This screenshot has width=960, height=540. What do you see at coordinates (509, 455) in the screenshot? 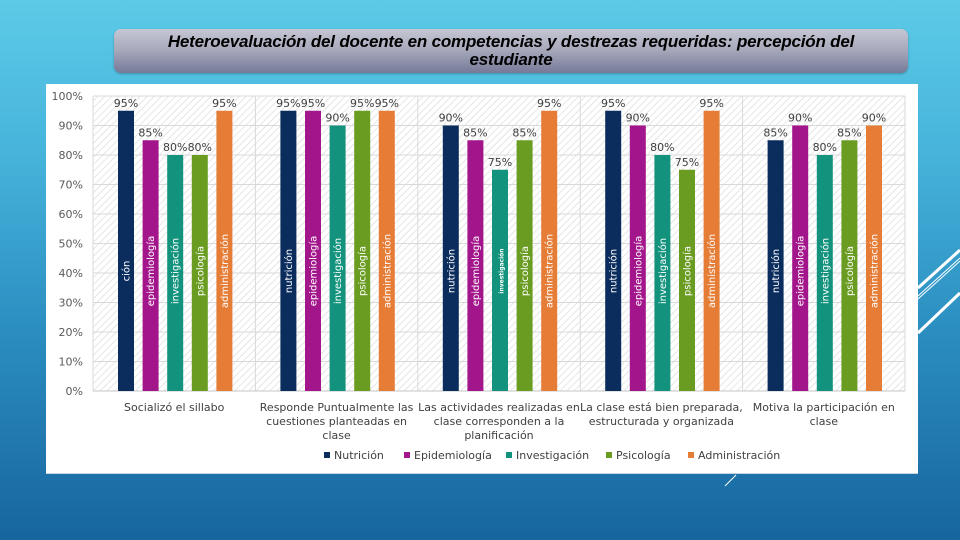
I see `legend-swatch-investigación` at bounding box center [509, 455].